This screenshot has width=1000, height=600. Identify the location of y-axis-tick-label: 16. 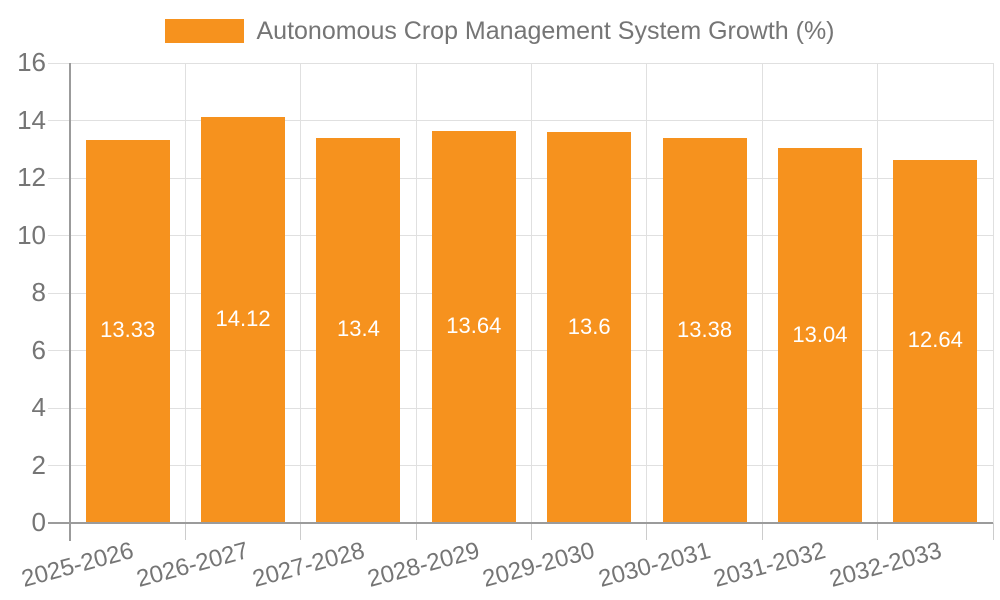
(31, 62).